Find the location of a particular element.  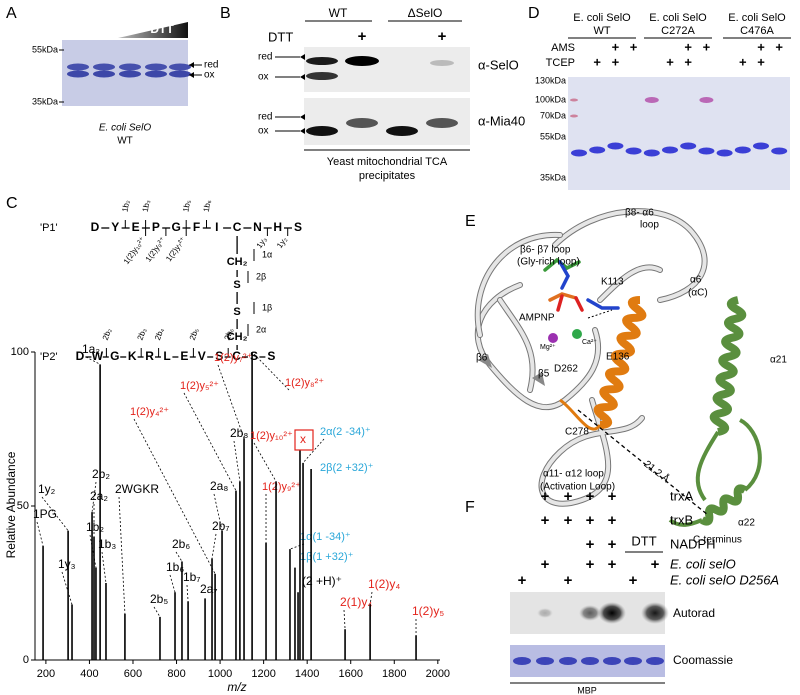

peak-label: 1y₂ is located at coordinates (47, 489).